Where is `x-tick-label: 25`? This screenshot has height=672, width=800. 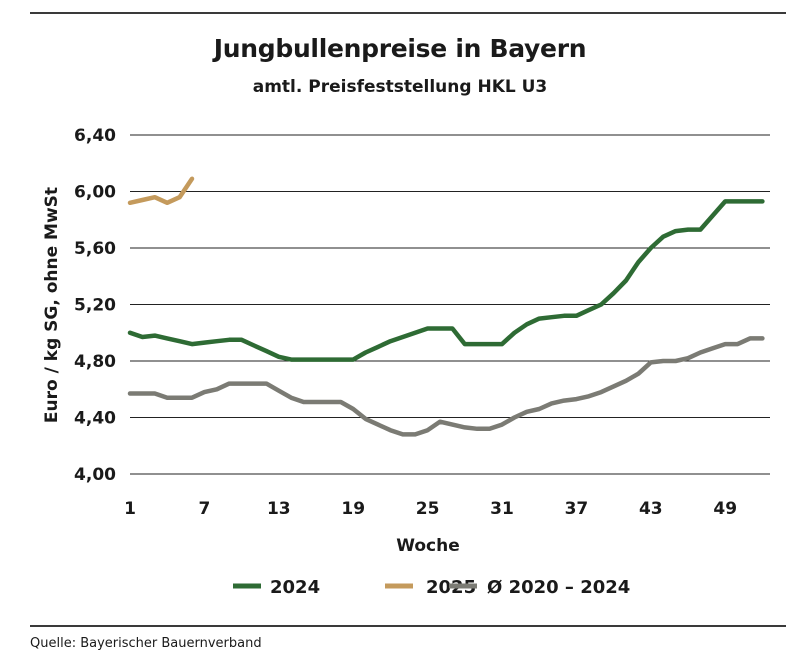
x-tick-label: 25 is located at coordinates (428, 509).